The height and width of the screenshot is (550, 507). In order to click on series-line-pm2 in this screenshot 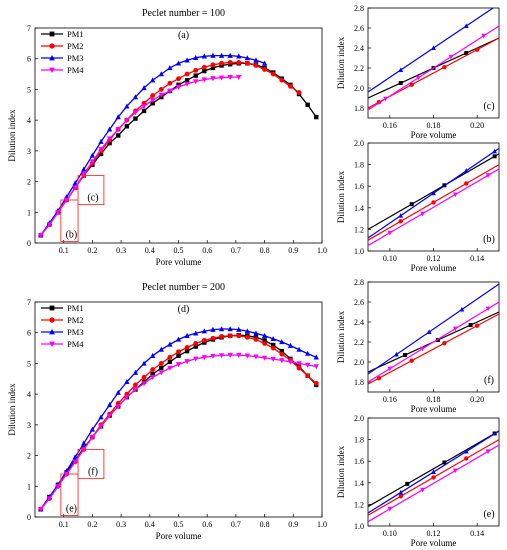, I will do `click(433, 349)`.